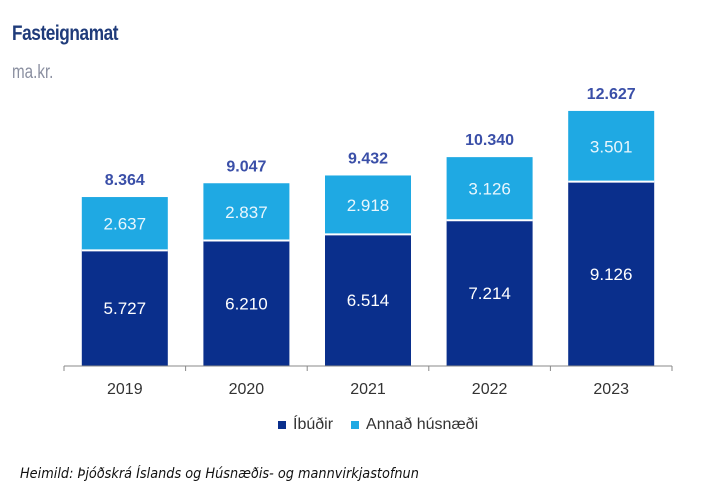  What do you see at coordinates (65, 33) in the screenshot?
I see `chart-title: Fasteignamat` at bounding box center [65, 33].